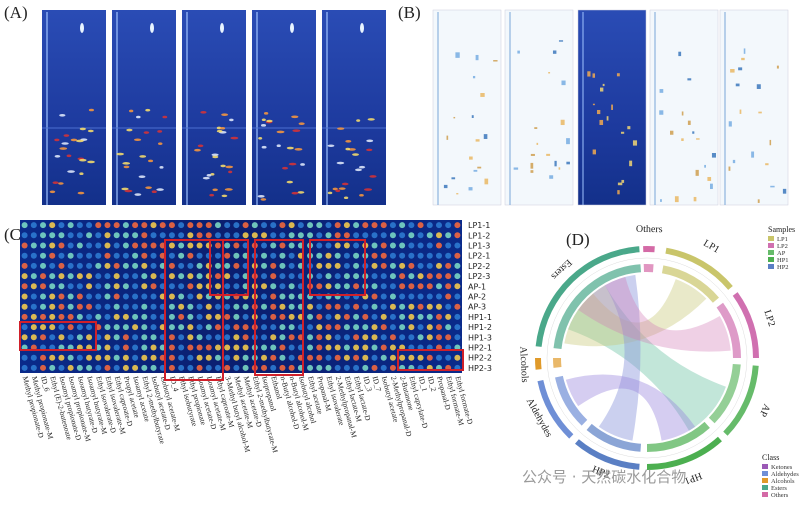  What do you see at coordinates (354, 107) in the screenshot?
I see `spectrum` at bounding box center [354, 107].